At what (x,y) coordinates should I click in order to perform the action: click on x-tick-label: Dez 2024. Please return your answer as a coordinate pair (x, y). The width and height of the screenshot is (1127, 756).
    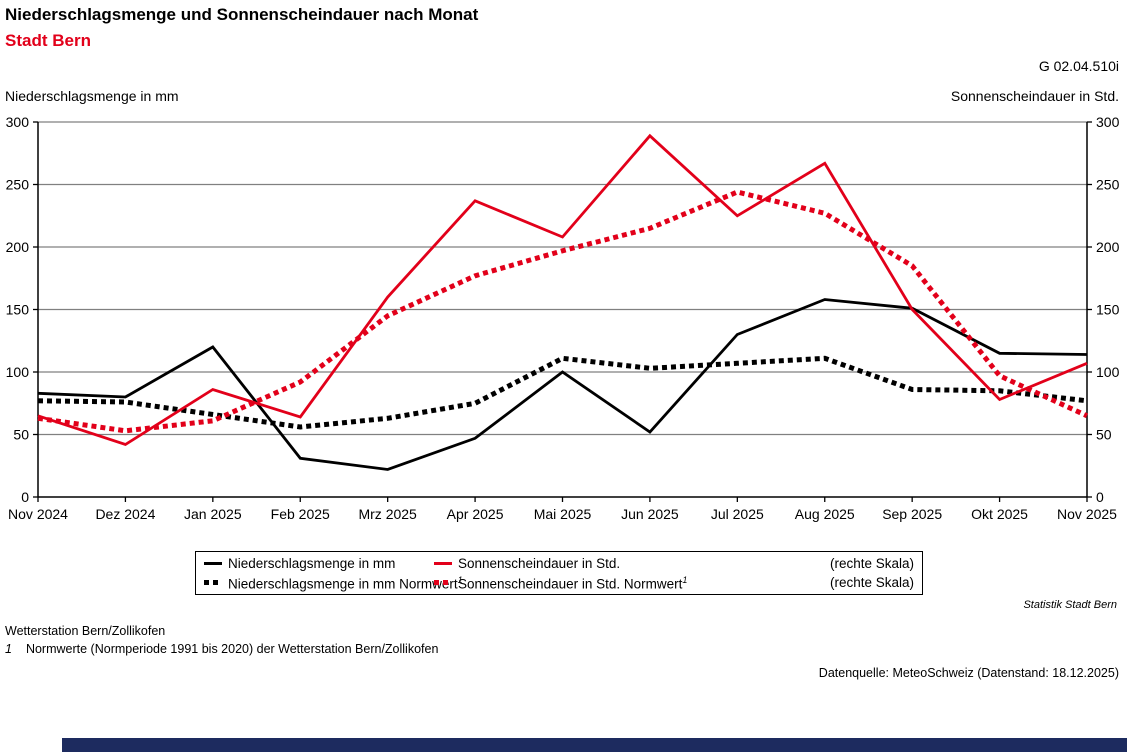
    Looking at the image, I should click on (125, 514).